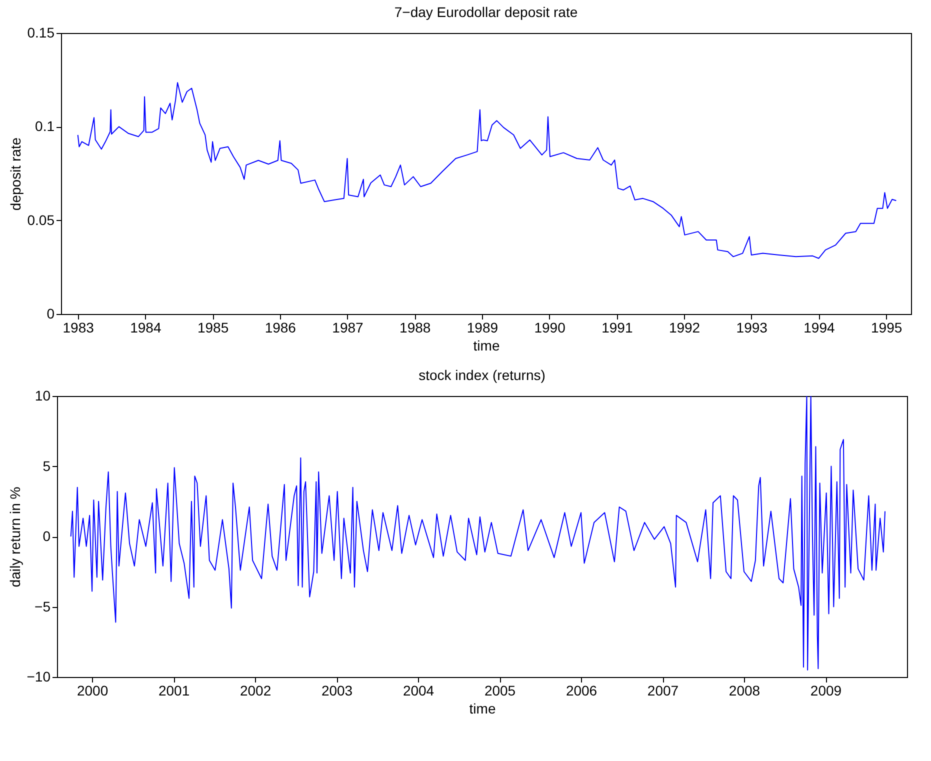 The height and width of the screenshot is (761, 931). Describe the element at coordinates (550, 328) in the screenshot. I see `x-tick-label: 1990` at that location.